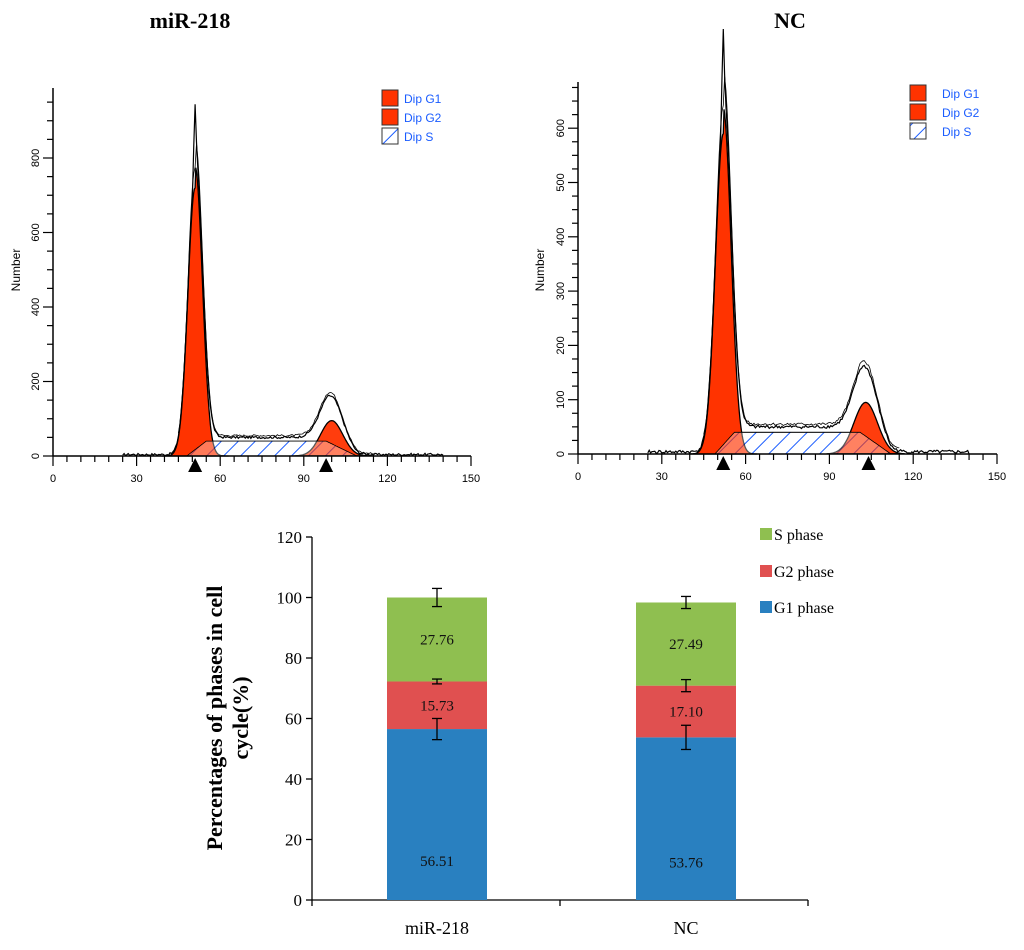  What do you see at coordinates (437, 928) in the screenshot?
I see `x-tick-label: miR-218` at bounding box center [437, 928].